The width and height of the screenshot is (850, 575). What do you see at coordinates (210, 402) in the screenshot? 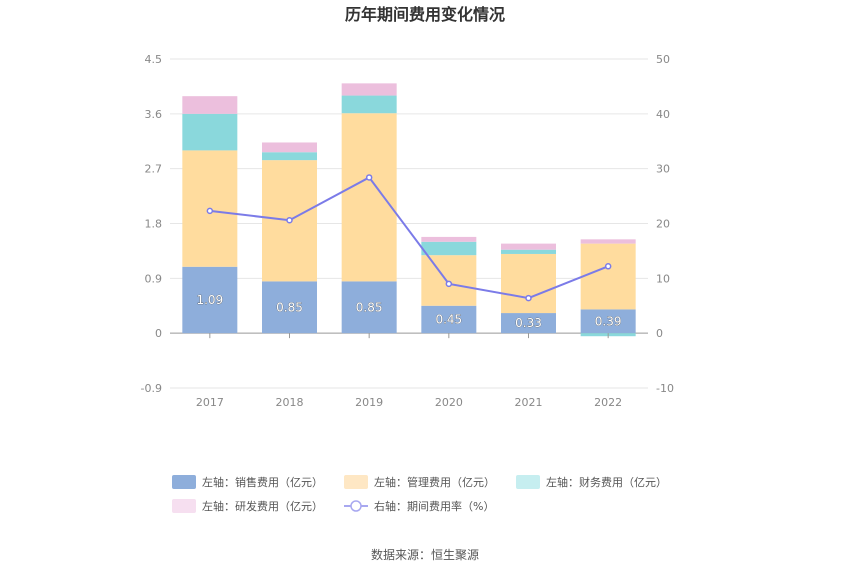
I see `x-tick-label: 2017` at bounding box center [210, 402].